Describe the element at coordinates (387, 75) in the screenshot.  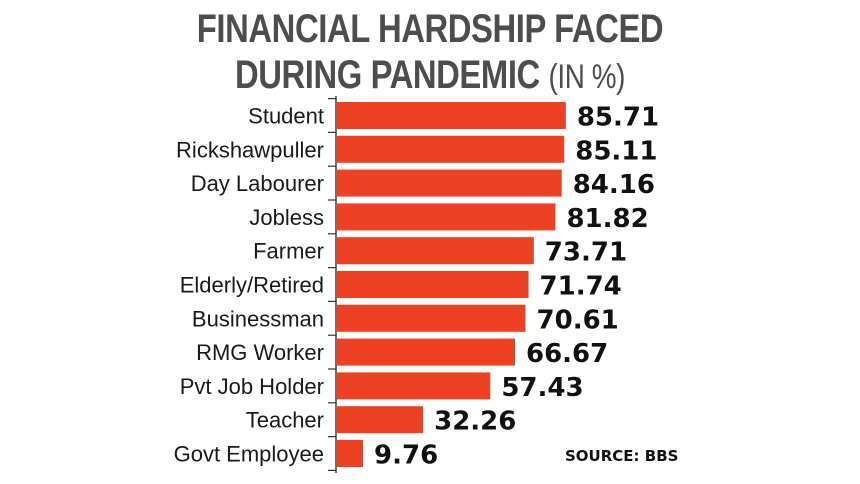
I see `title-line-2-text: DURING PANDEMIC` at that location.